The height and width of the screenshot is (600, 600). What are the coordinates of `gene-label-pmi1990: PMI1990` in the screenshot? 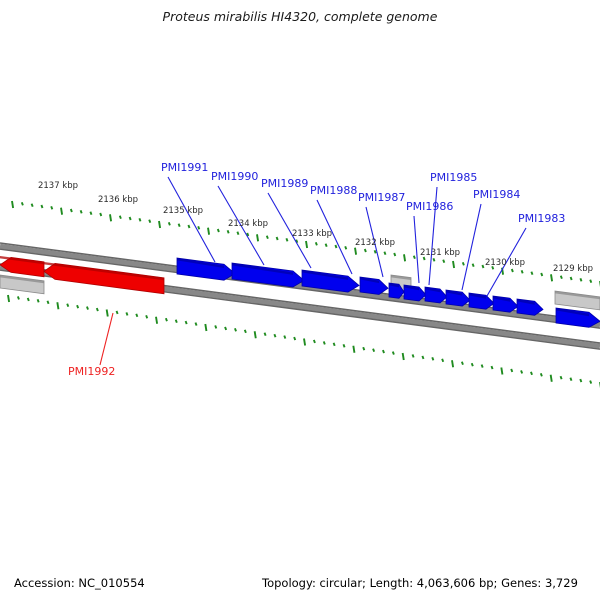 It's located at (234, 176).